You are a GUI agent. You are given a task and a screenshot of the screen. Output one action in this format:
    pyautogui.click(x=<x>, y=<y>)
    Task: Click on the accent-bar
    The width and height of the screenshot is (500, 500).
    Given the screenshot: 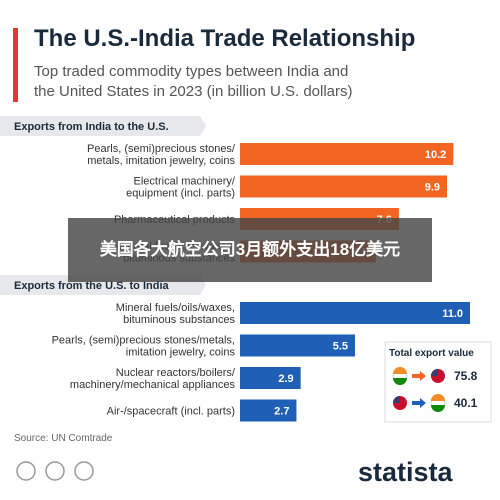 What is the action you would take?
    pyautogui.click(x=15, y=65)
    